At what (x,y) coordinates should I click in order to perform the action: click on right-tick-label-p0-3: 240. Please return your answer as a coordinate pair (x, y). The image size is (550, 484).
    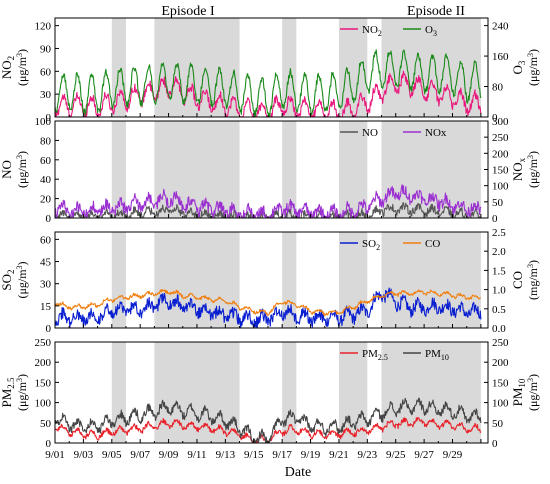
    Looking at the image, I should click on (500, 27).